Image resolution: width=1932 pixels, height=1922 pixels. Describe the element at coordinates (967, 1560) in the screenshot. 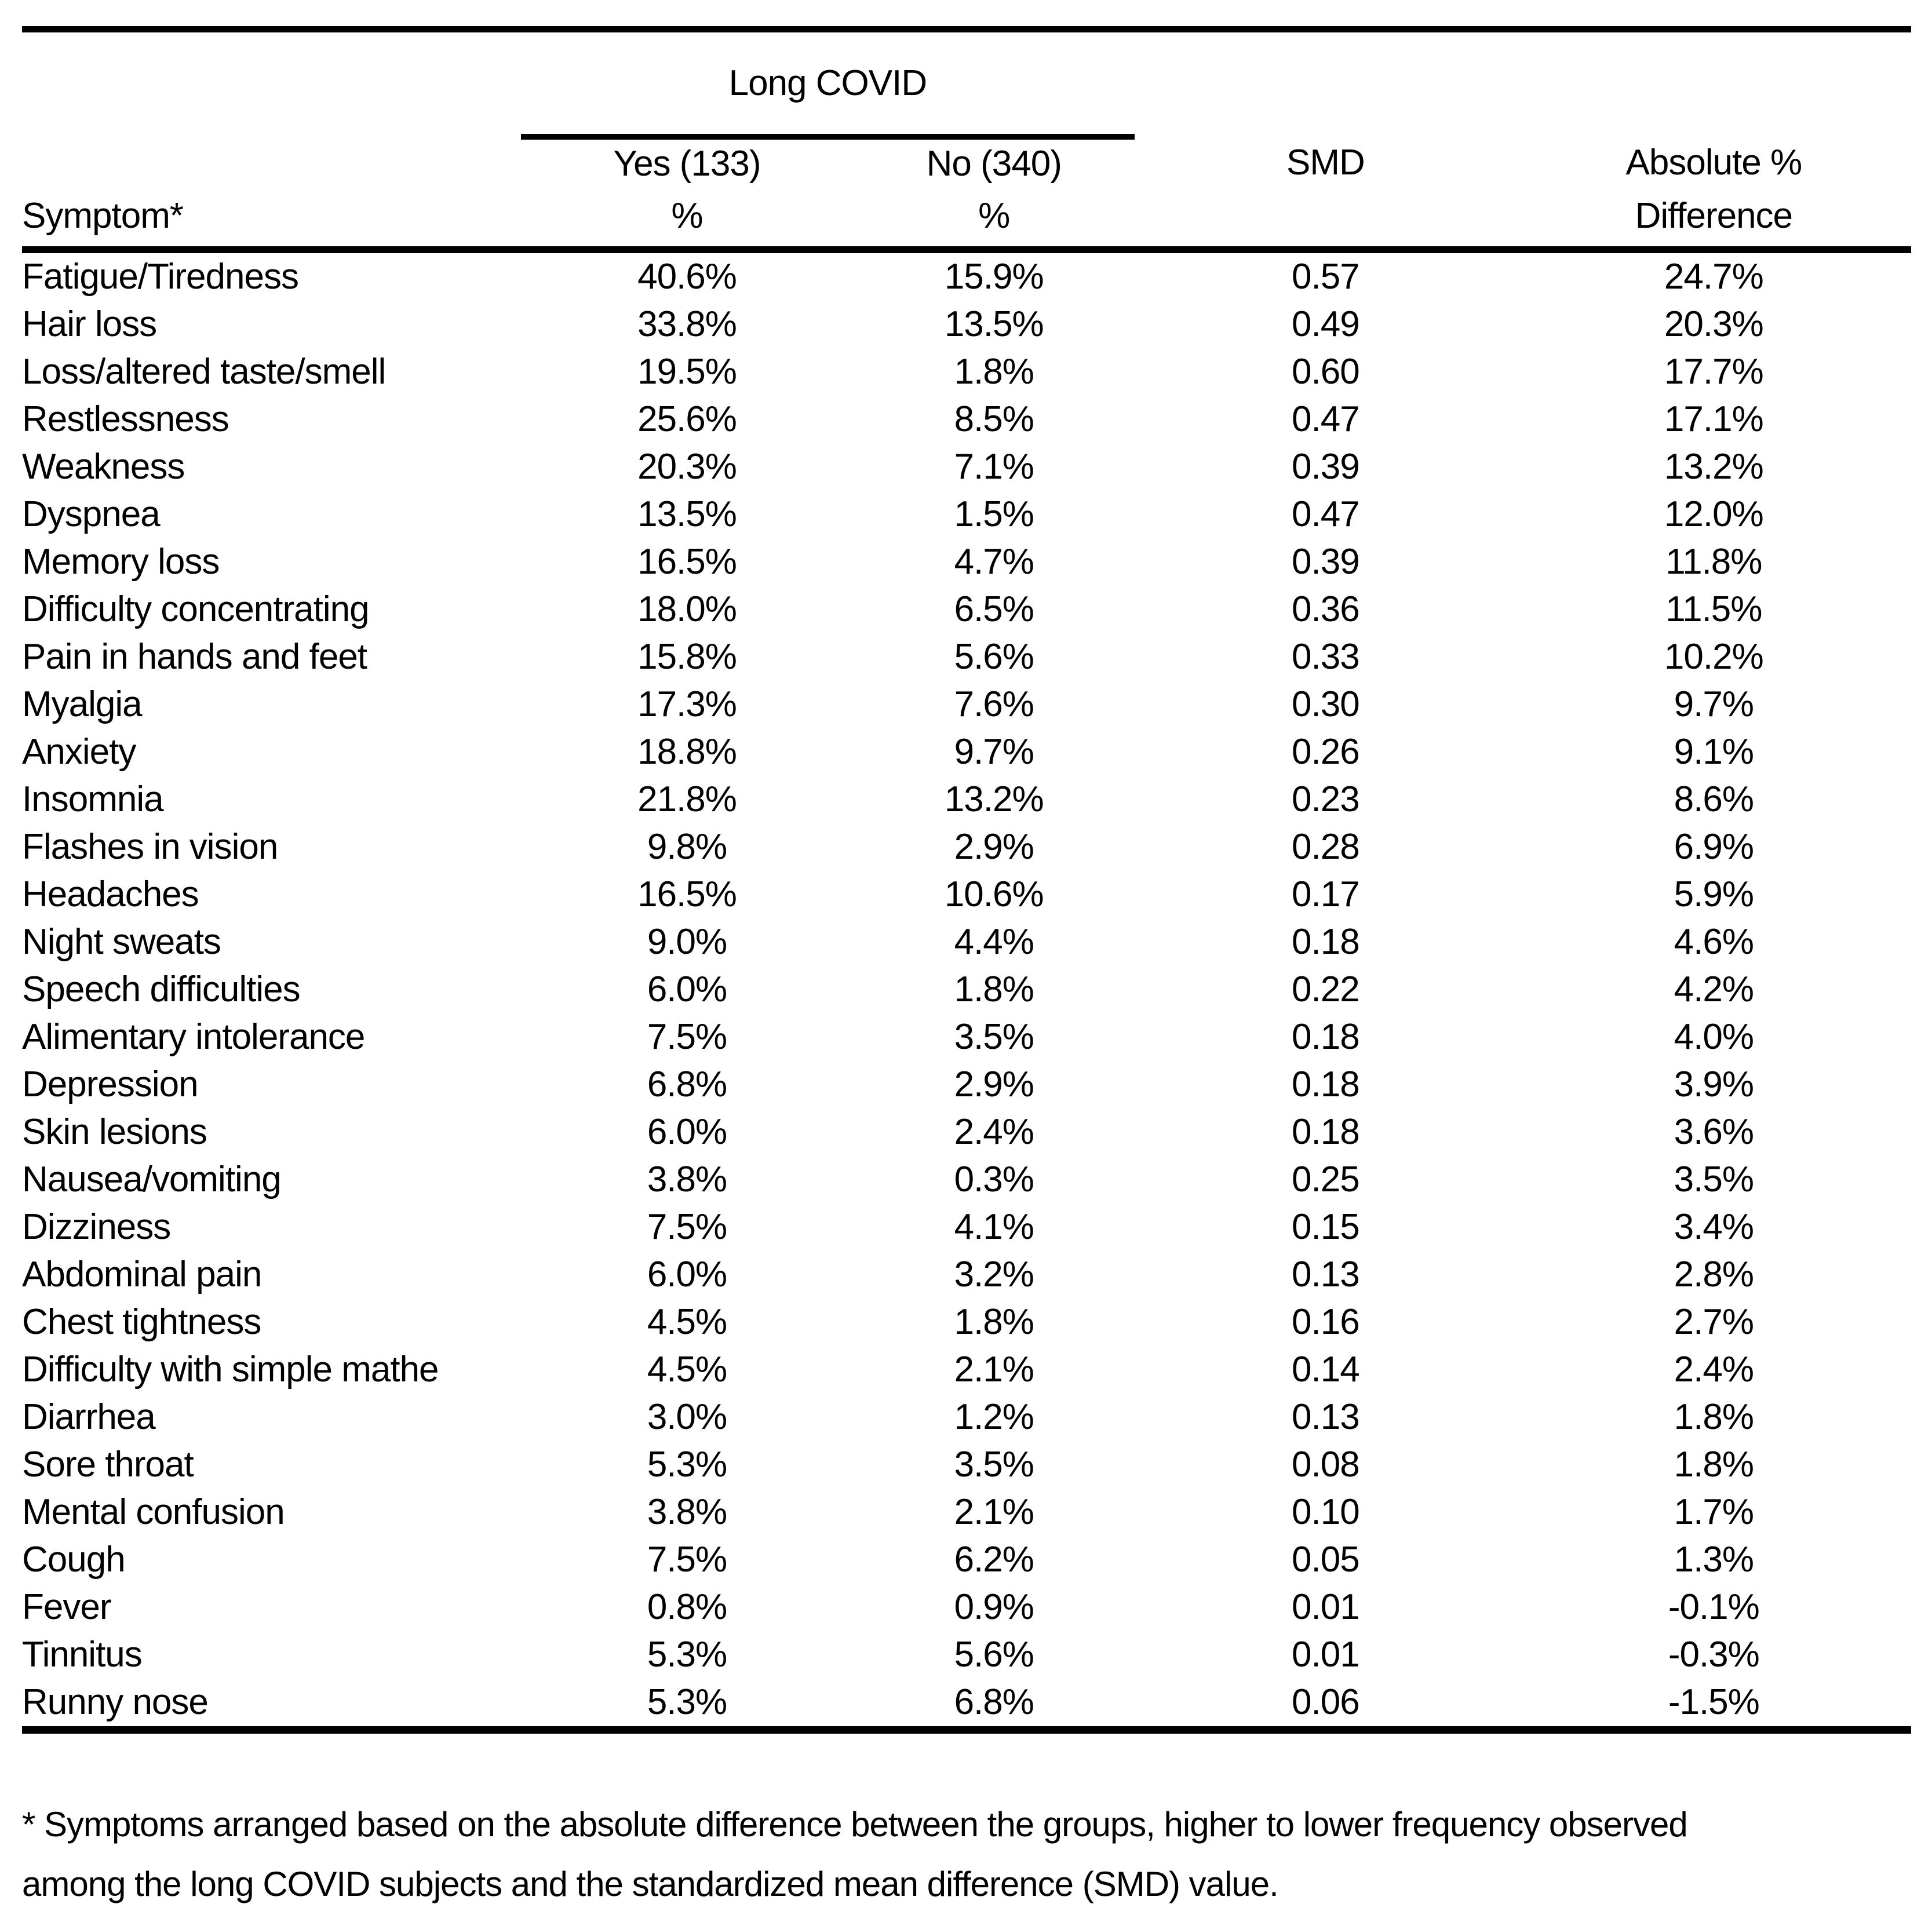

I see `table-row: Cough 7.5% 6.2% 0.05 1.3%` at that location.